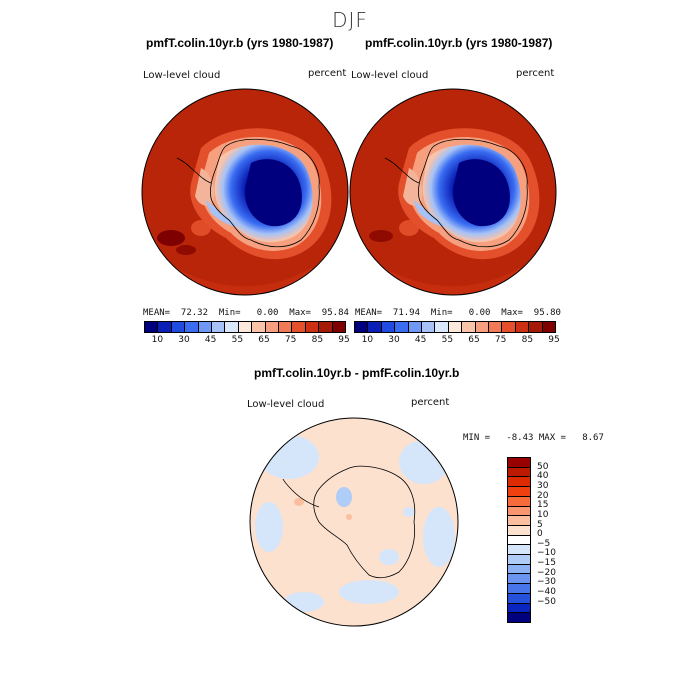 This screenshot has height=700, width=700. What do you see at coordinates (350, 20) in the screenshot?
I see `page-title: DJF` at bounding box center [350, 20].